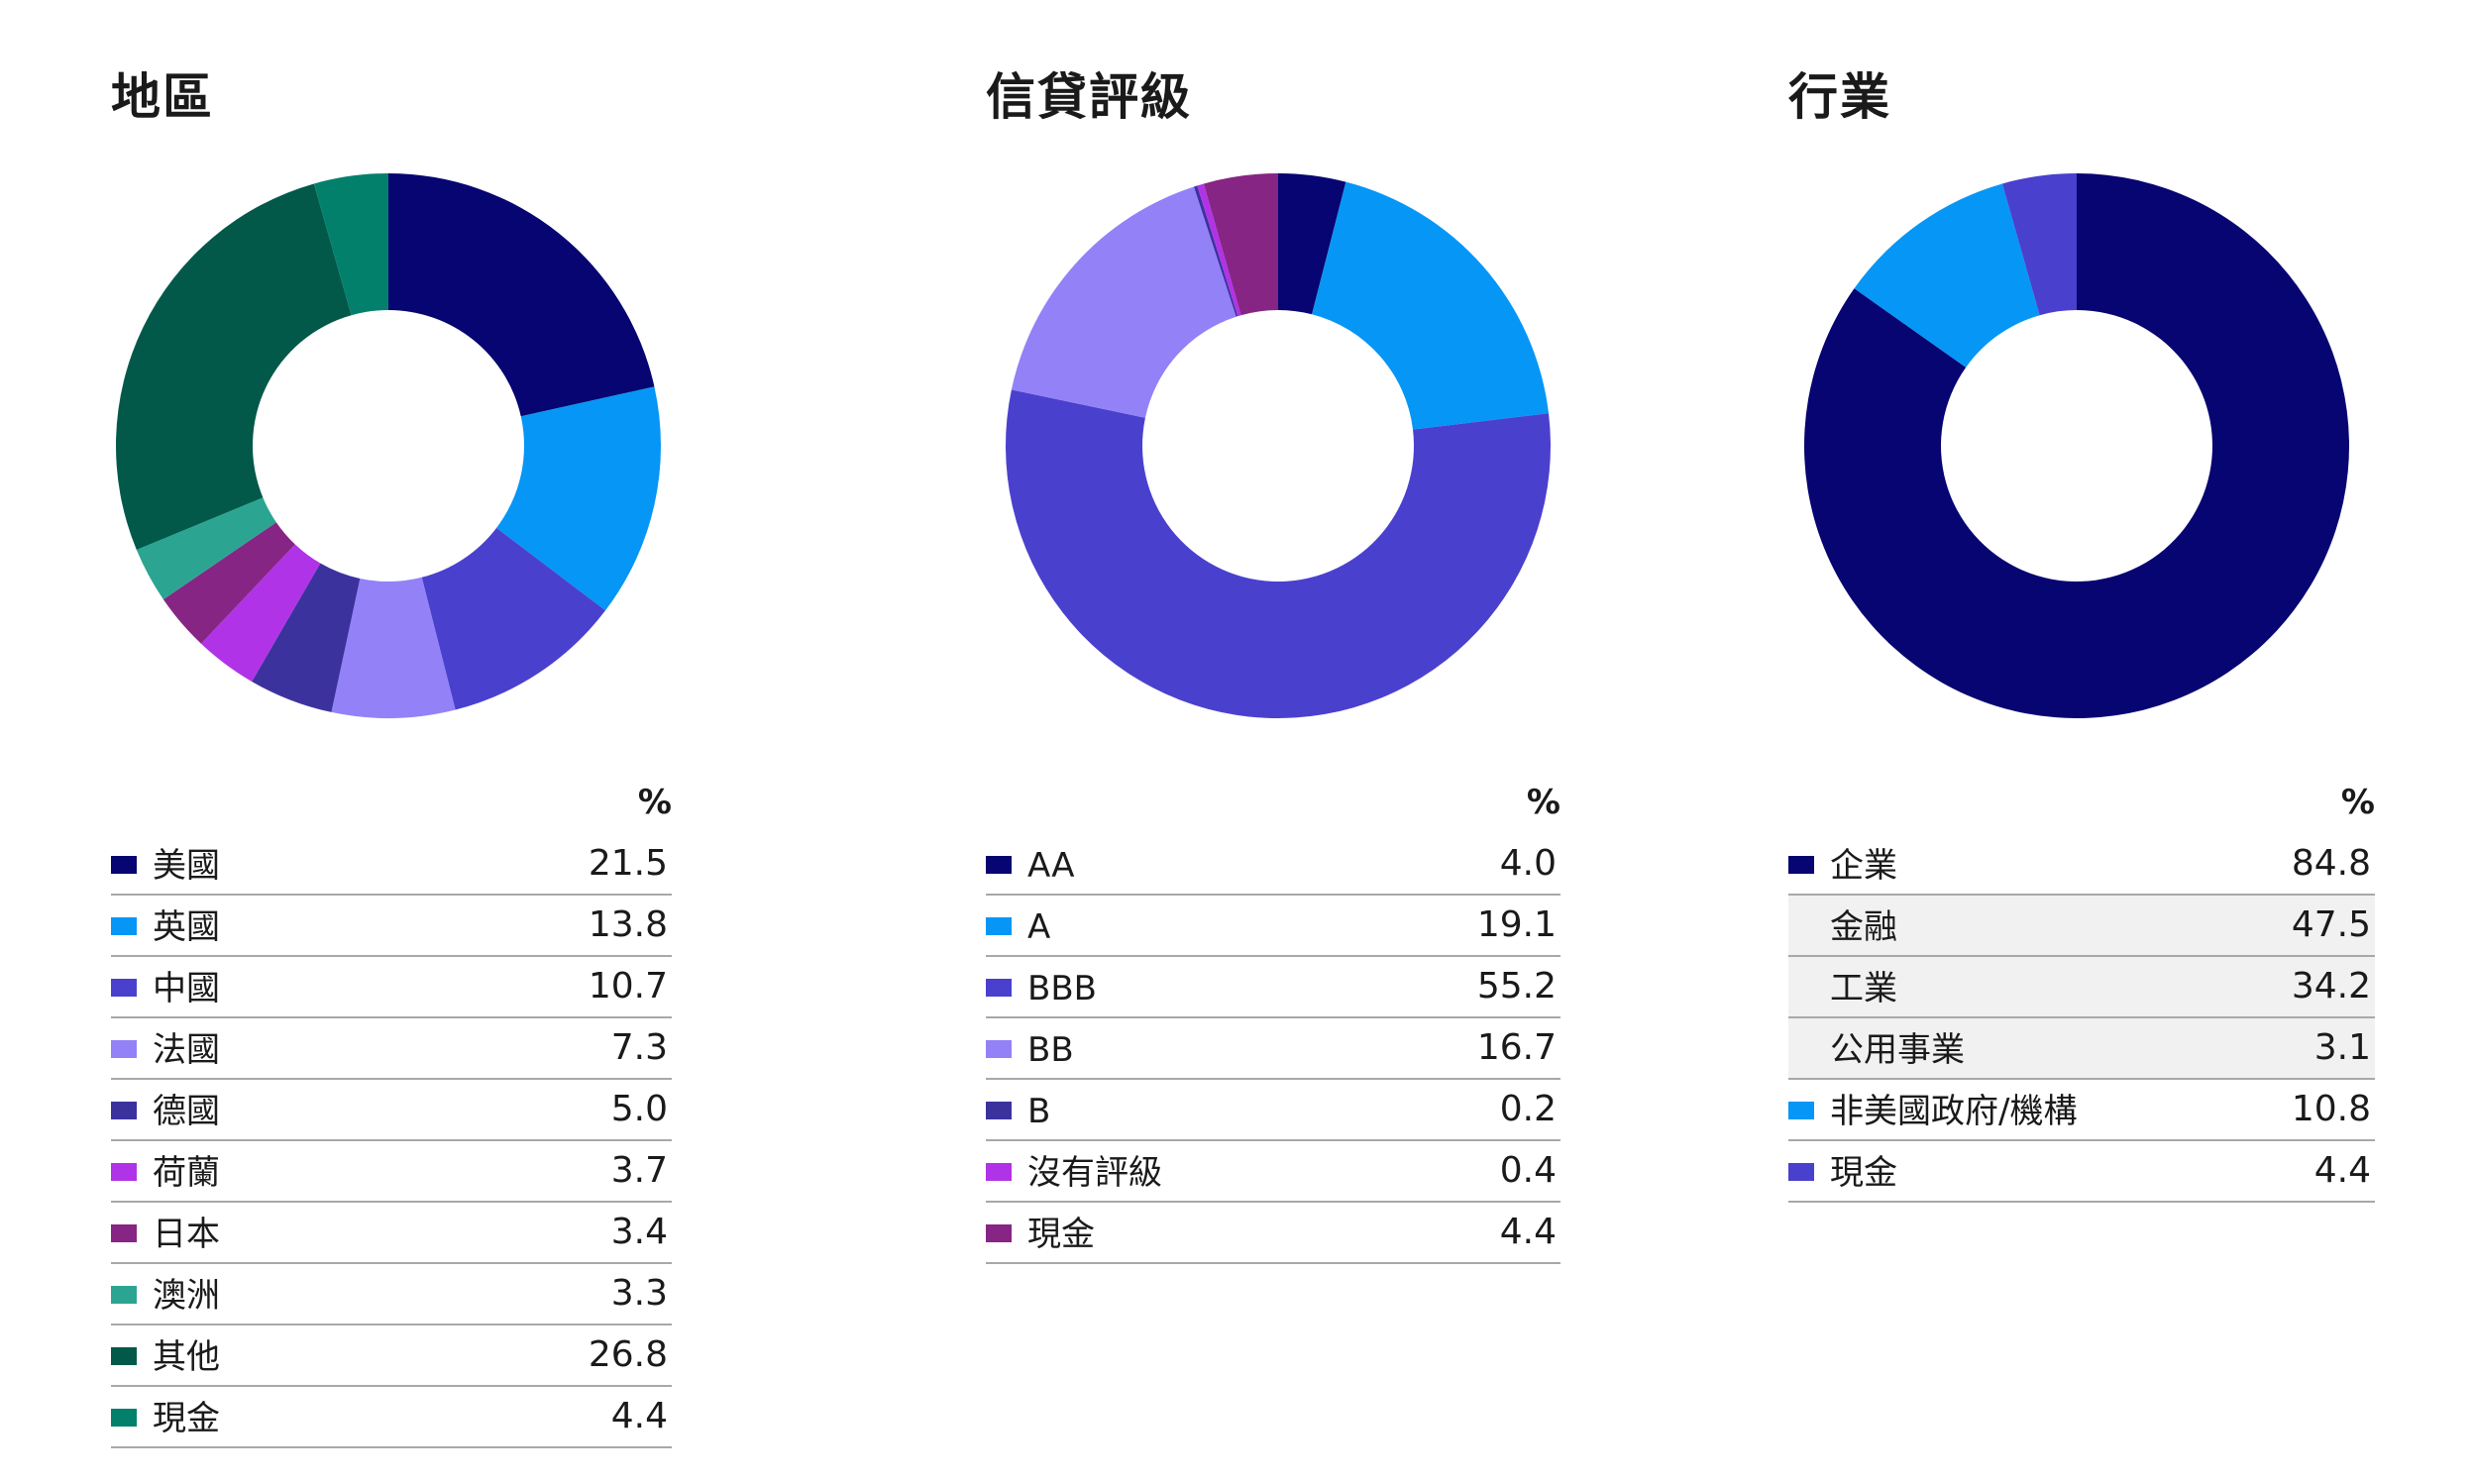 Image resolution: width=2473 pixels, height=1484 pixels. I want to click on sector-legend-value: 47.5, so click(2331, 924).